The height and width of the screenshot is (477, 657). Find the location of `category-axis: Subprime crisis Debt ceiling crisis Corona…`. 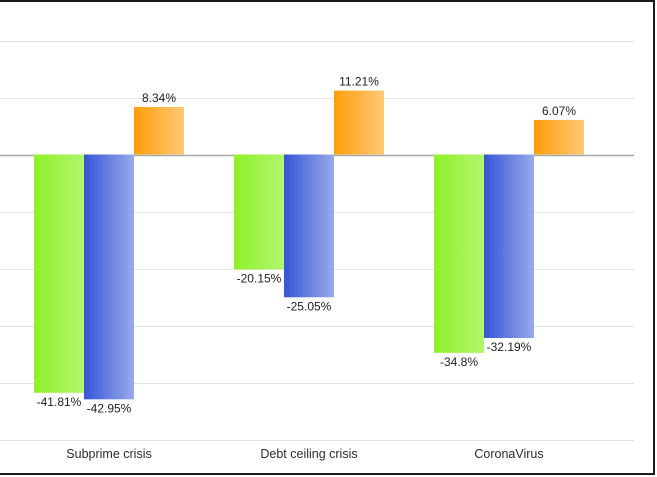

category-axis: Subprime crisis Debt ceiling crisis Corona… is located at coordinates (304, 454).